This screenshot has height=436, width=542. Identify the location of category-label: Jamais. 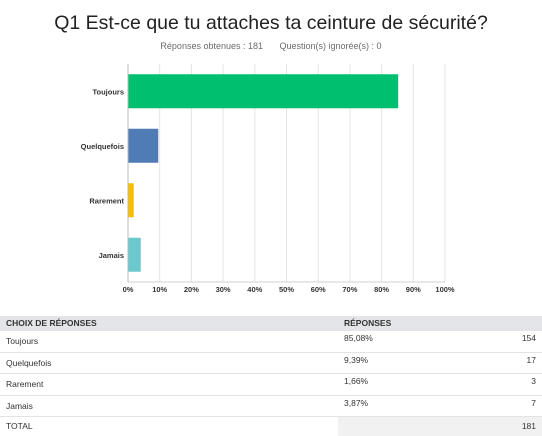
(111, 255).